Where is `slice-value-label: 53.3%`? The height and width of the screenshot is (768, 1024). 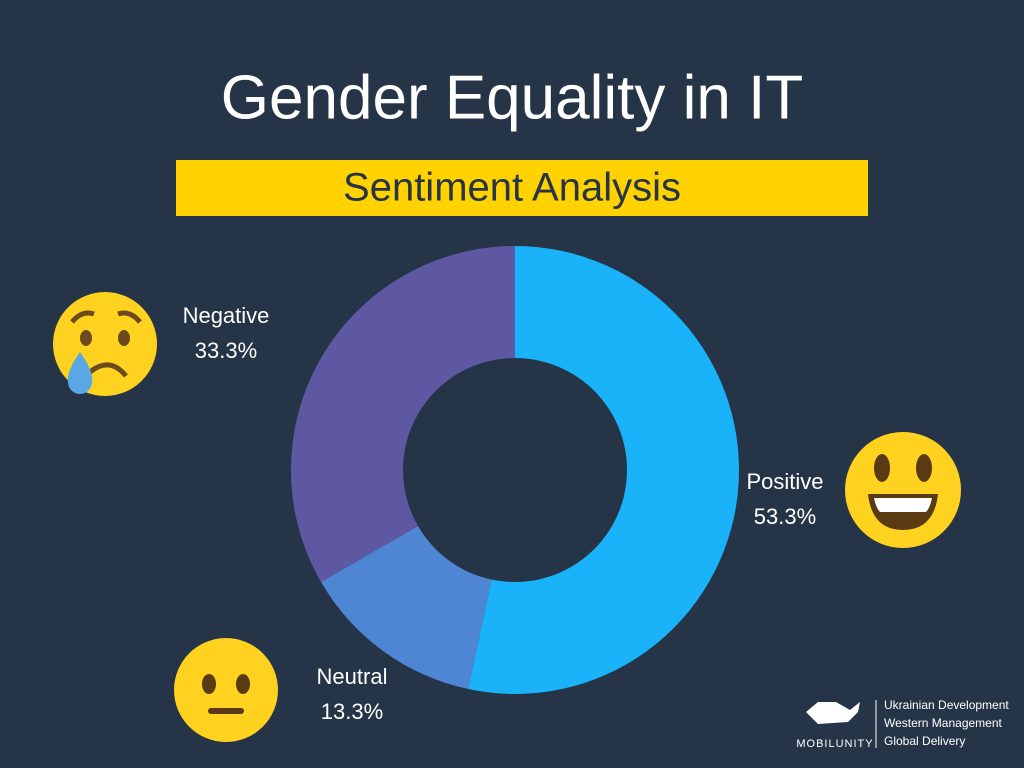
slice-value-label: 53.3% is located at coordinates (785, 516).